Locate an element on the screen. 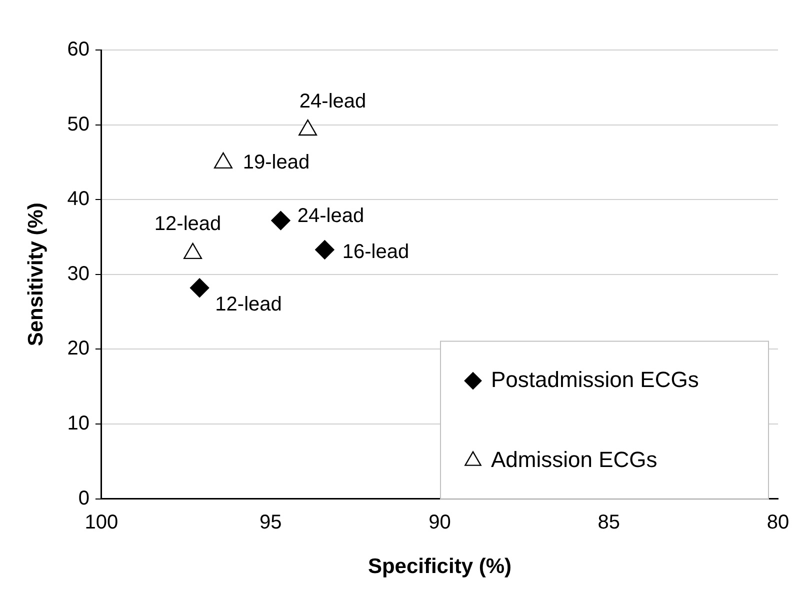 This screenshot has width=797, height=604. y-tick-label: 60 is located at coordinates (78, 49).